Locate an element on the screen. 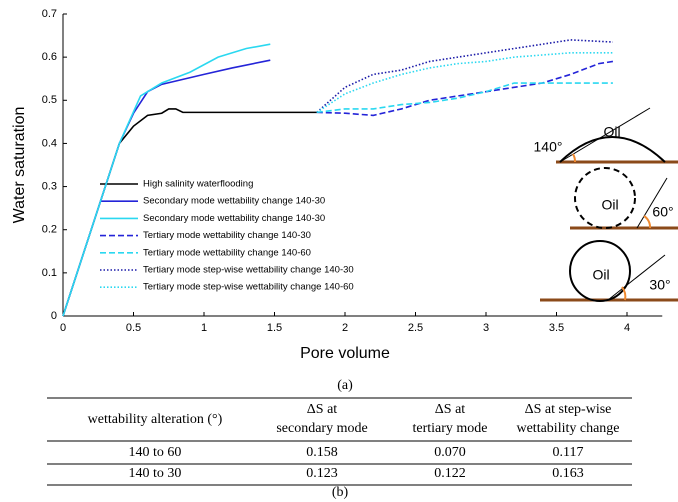  table-cell: 0.158 is located at coordinates (322, 452).